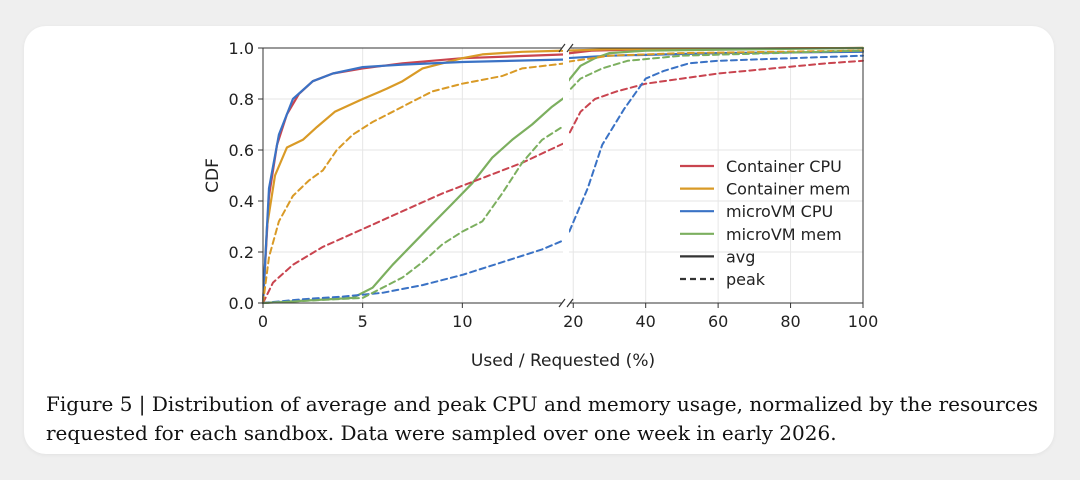 The image size is (1080, 480). Describe the element at coordinates (241, 201) in the screenshot. I see `y-tick-label: 0.4` at that location.